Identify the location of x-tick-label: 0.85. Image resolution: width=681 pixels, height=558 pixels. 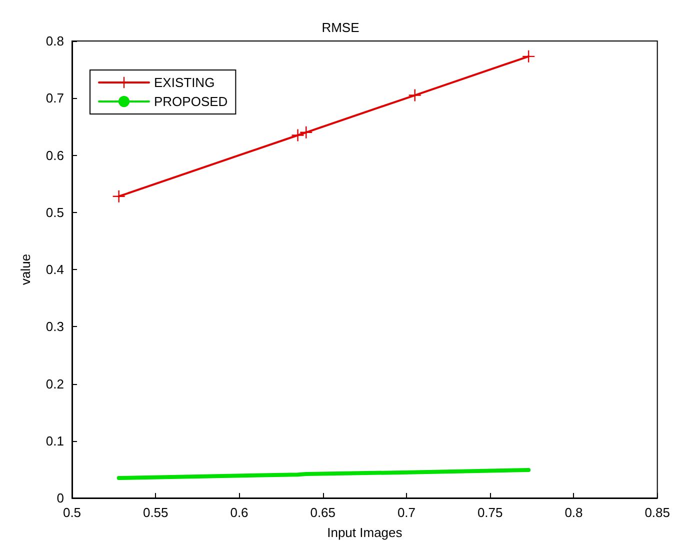
(657, 512).